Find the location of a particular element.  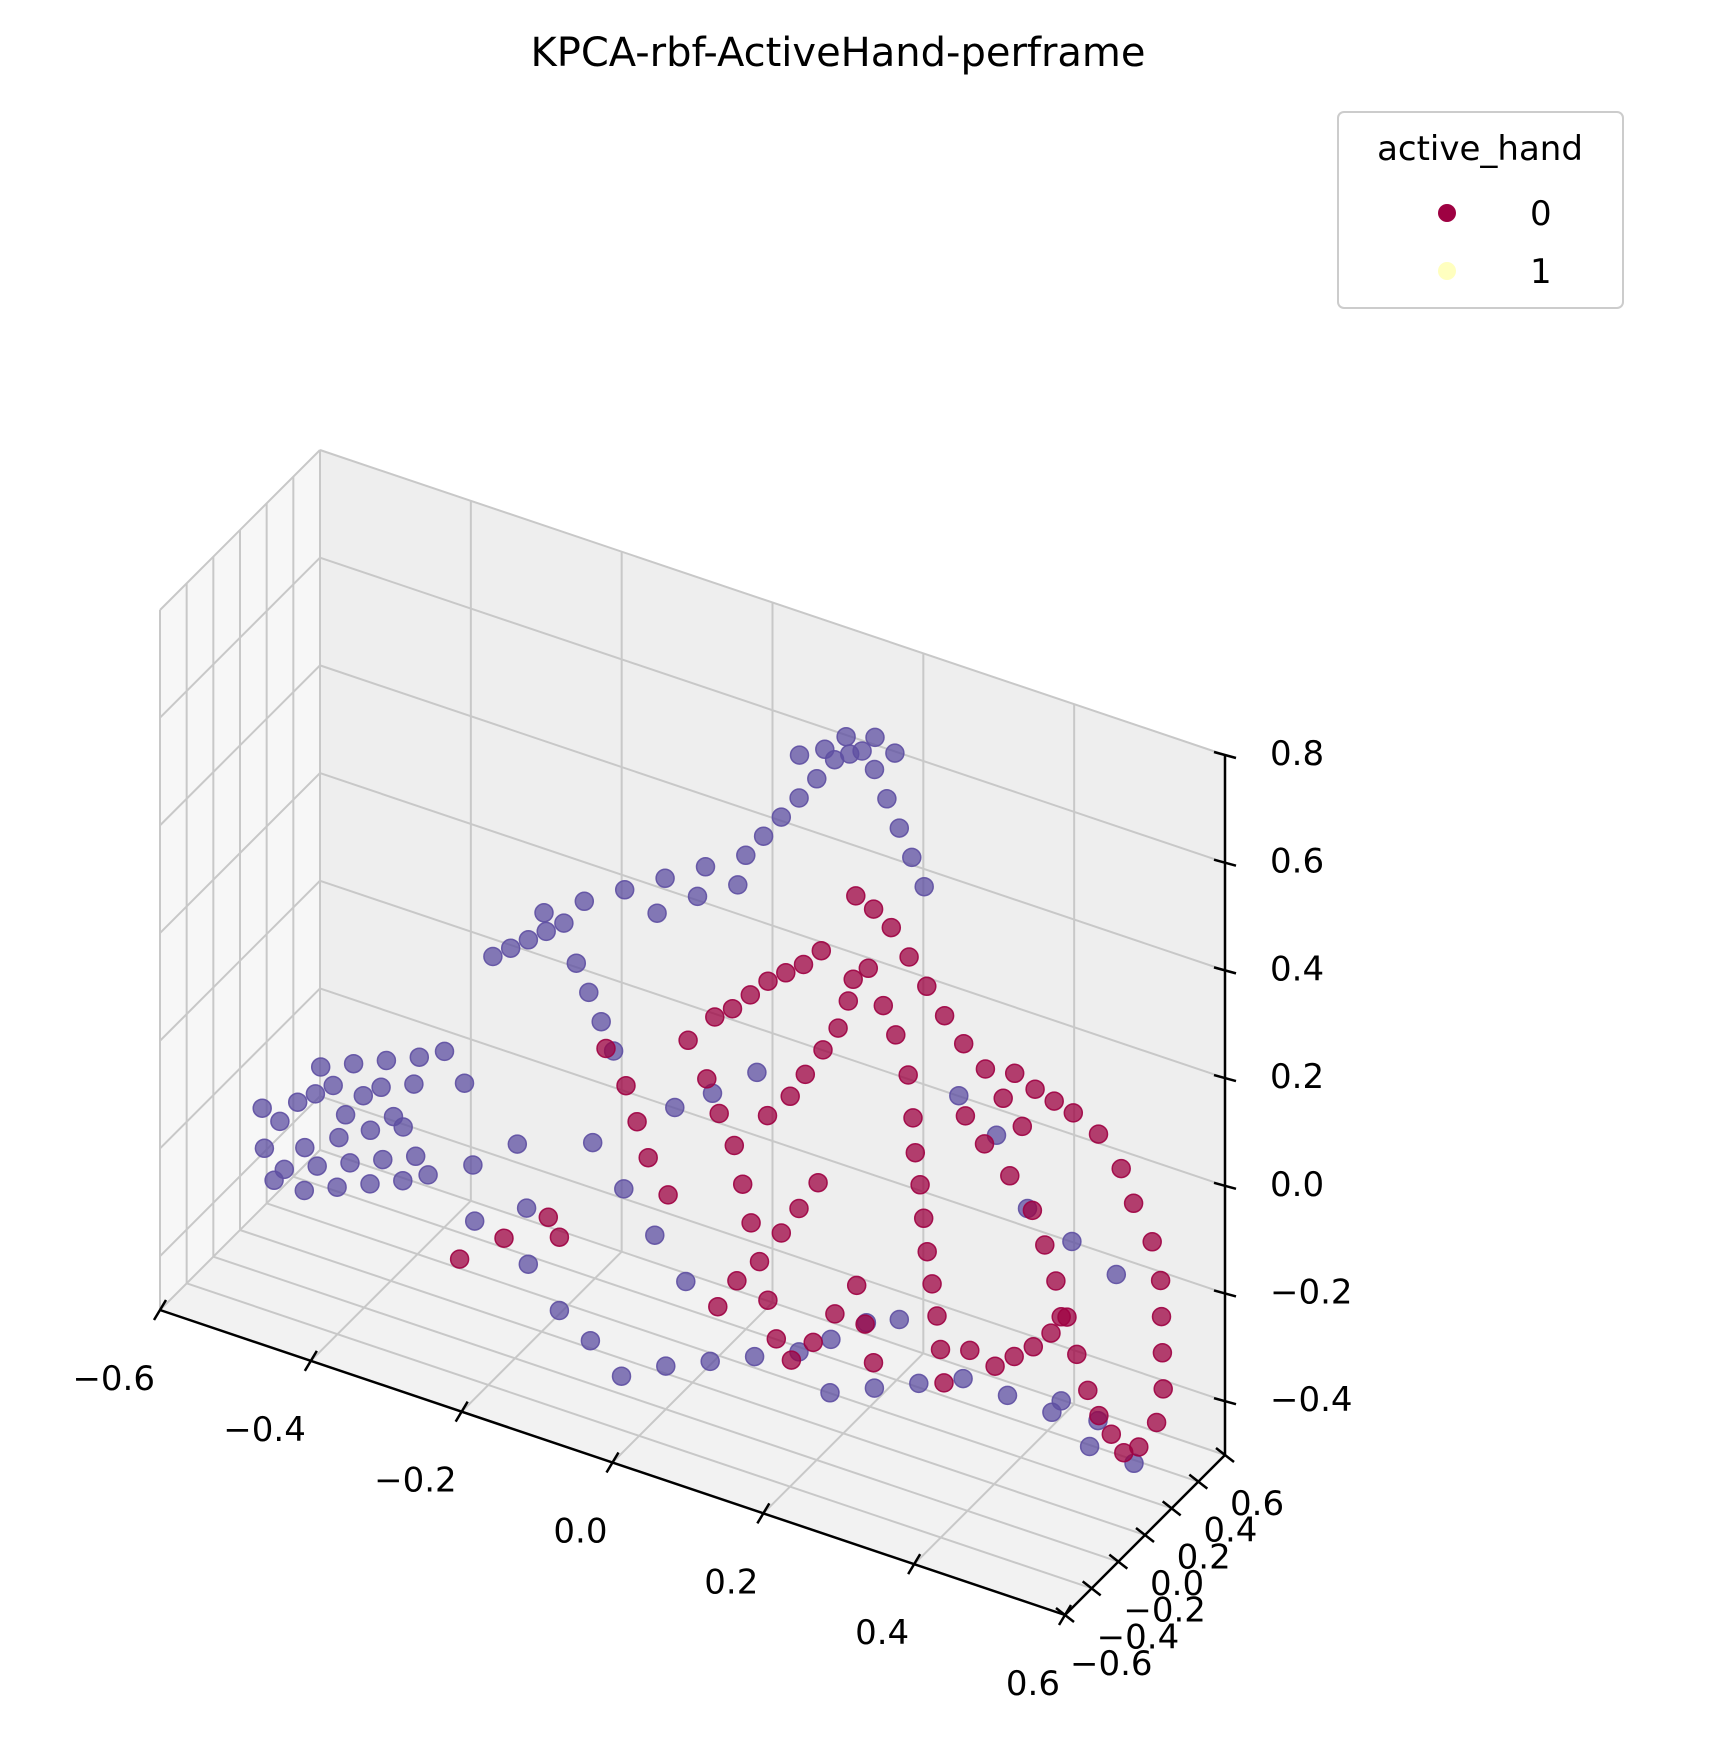

x-tick-3-label: 0.0 is located at coordinates (580, 1532).